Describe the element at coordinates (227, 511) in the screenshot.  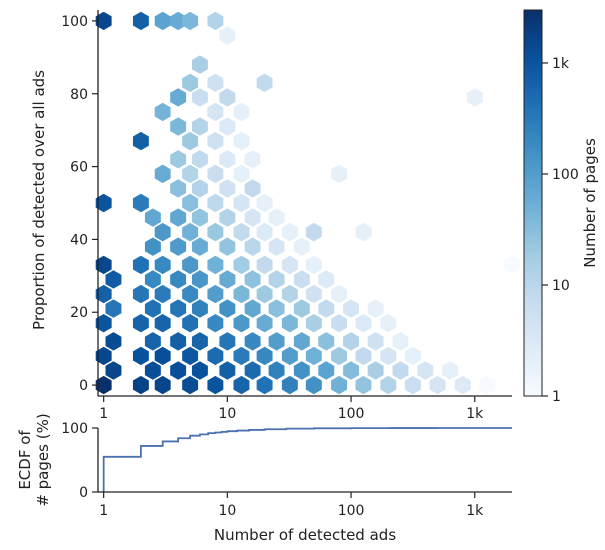
I see `x-tick-label: 10` at that location.